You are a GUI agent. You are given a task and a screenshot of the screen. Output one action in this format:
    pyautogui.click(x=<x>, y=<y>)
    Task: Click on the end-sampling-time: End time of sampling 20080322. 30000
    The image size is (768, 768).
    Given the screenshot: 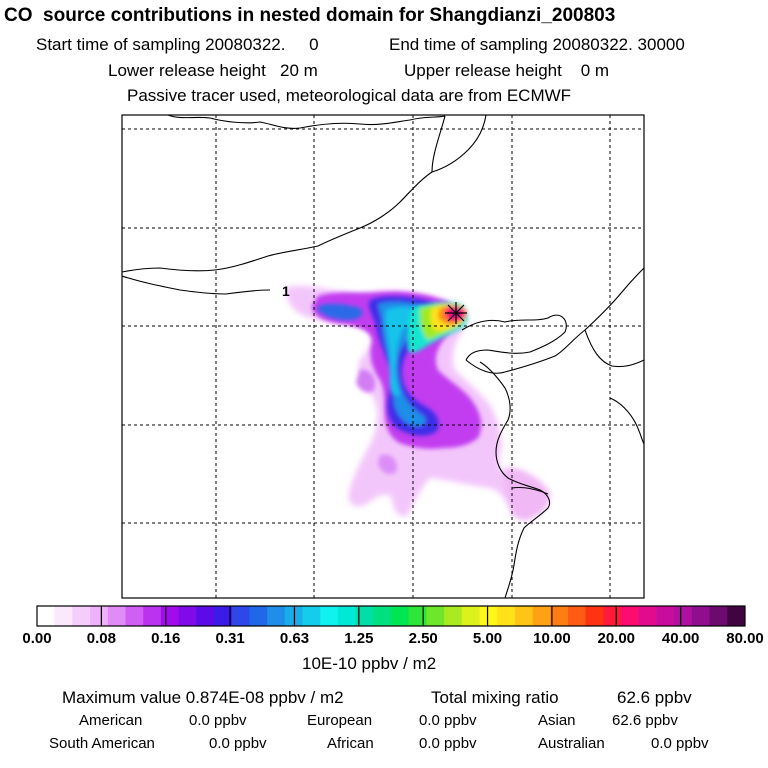 What is the action you would take?
    pyautogui.click(x=537, y=44)
    